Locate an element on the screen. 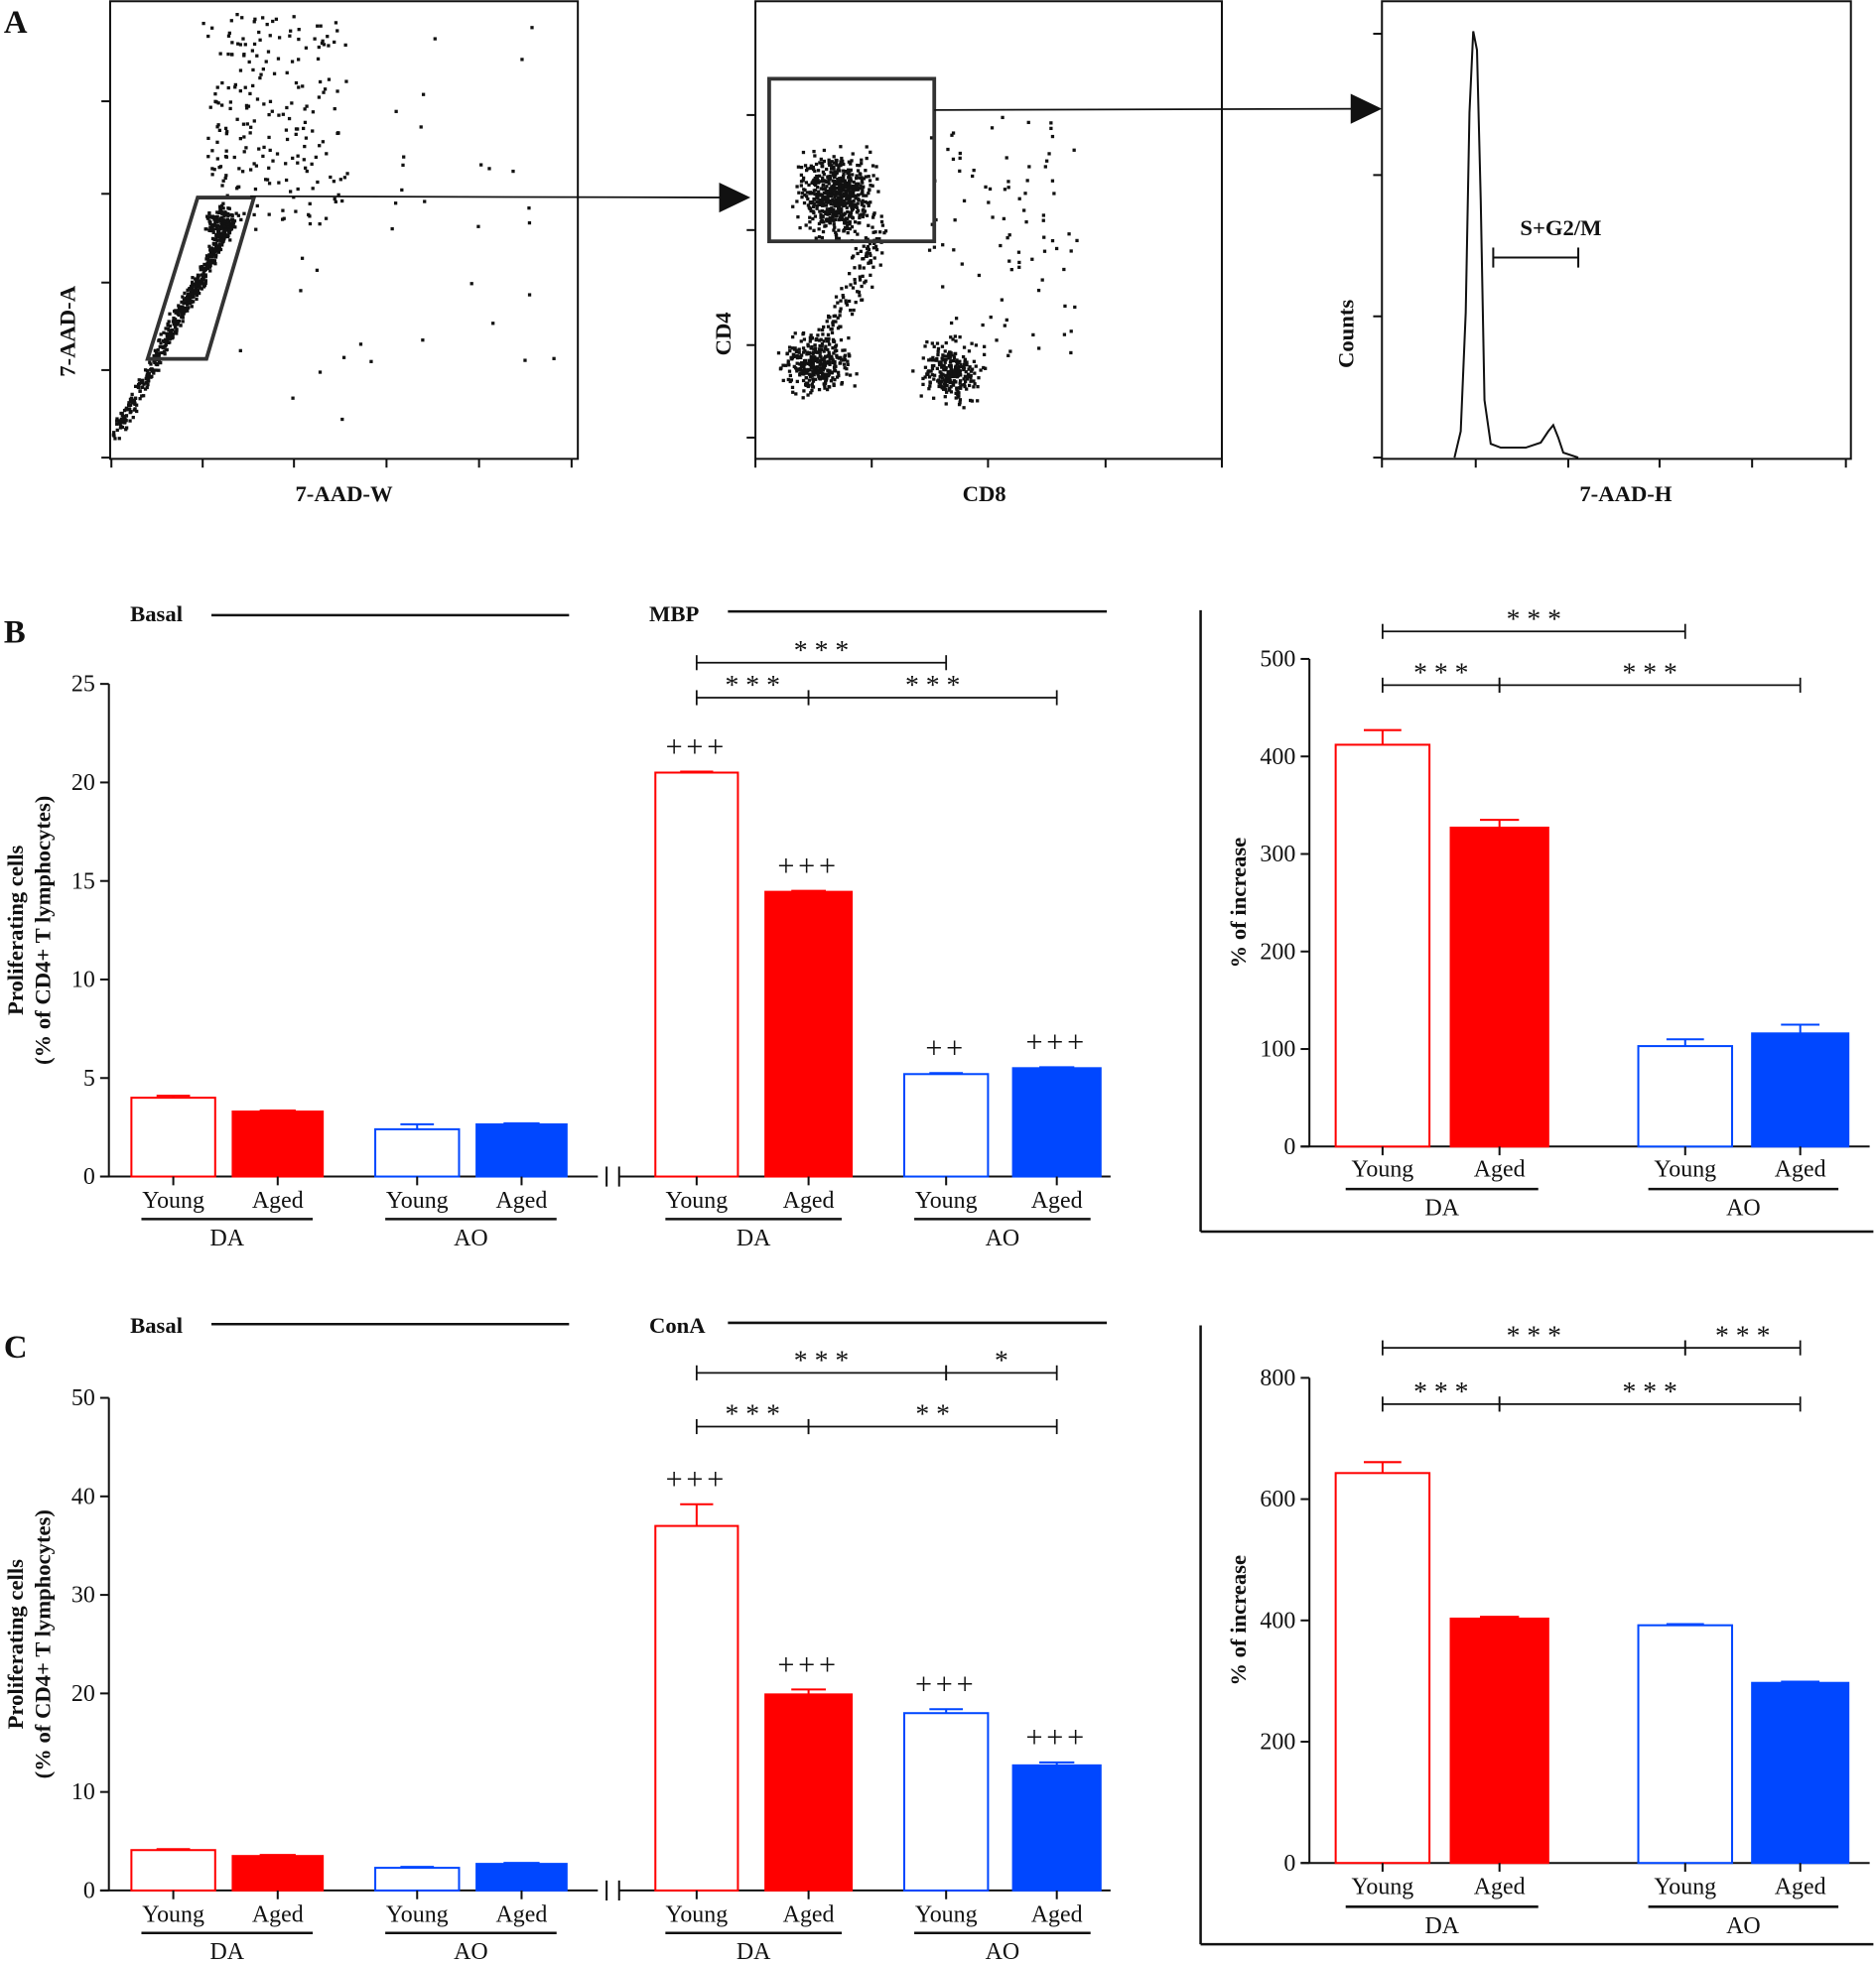  bar-da-aged is located at coordinates (1499, 987).